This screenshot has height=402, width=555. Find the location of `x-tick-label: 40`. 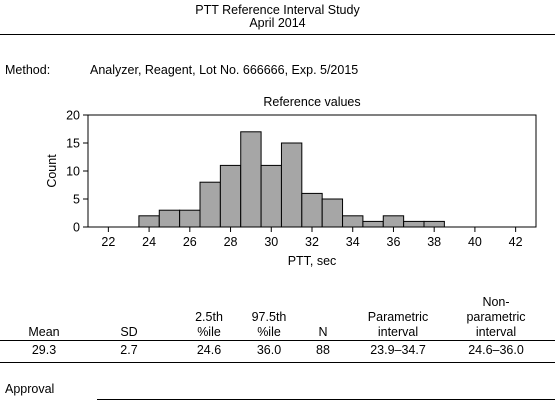

x-tick-label: 40 is located at coordinates (475, 242).